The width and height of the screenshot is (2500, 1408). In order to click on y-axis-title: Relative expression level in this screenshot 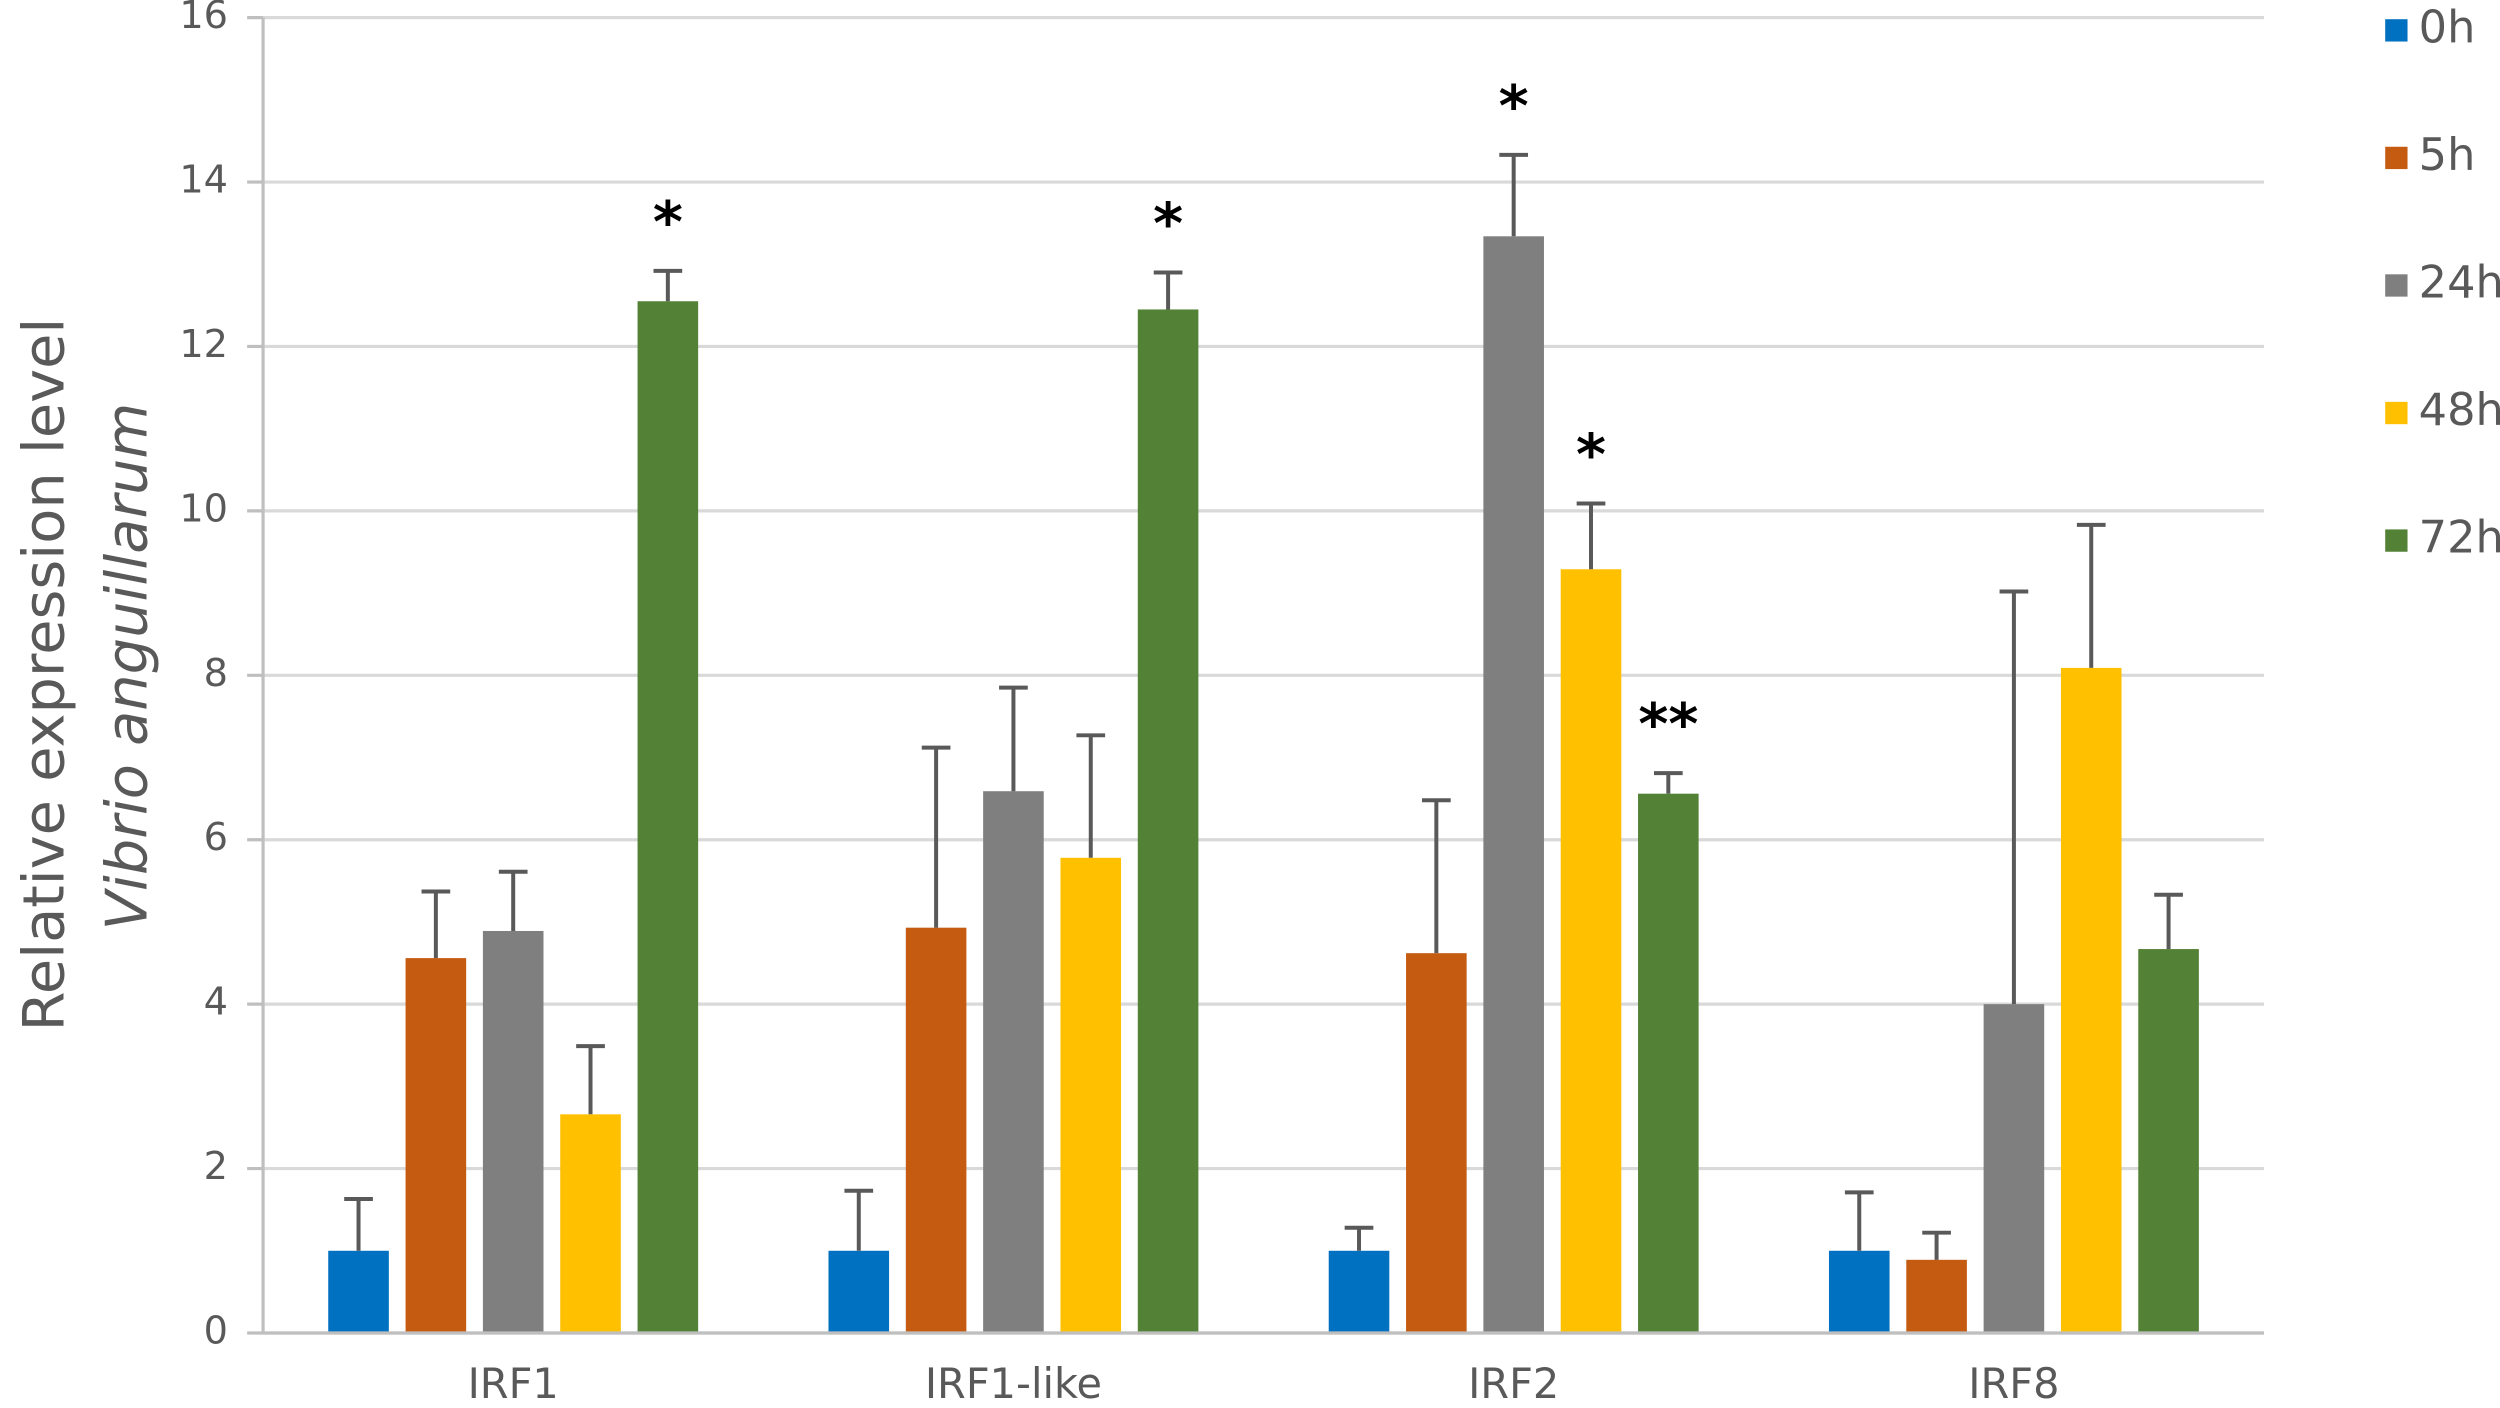, I will do `click(43, 675)`.